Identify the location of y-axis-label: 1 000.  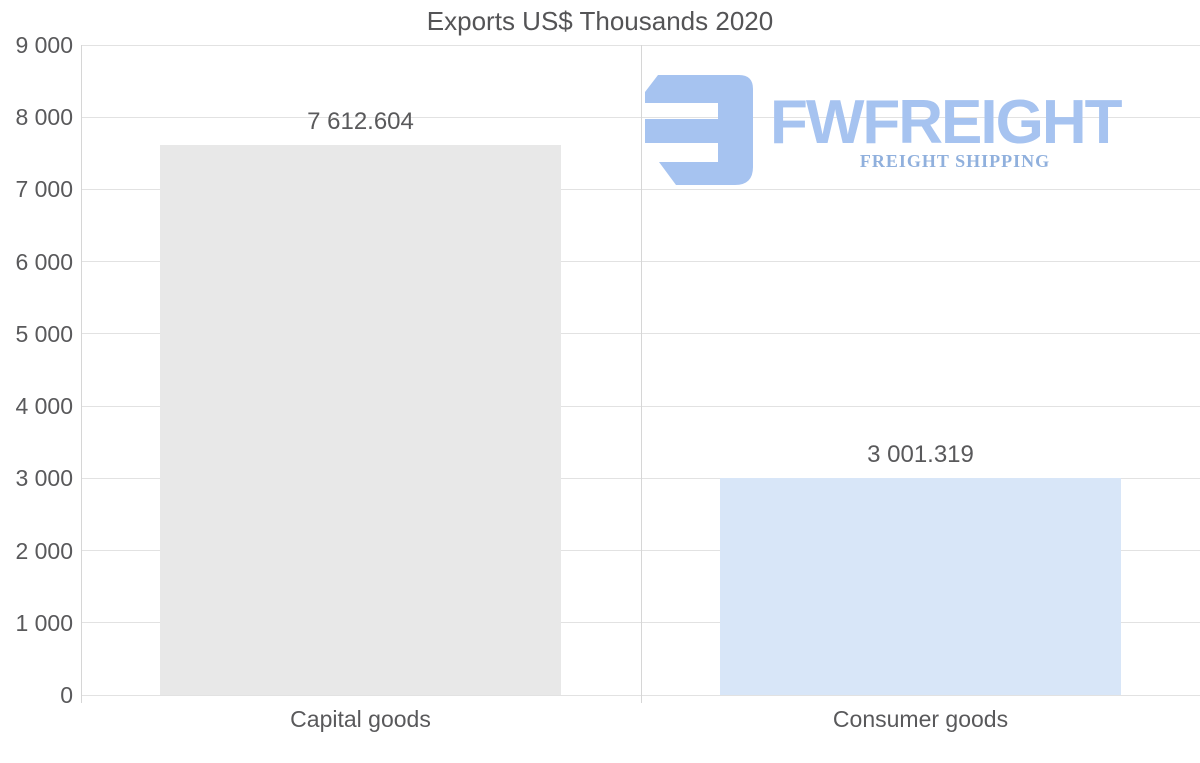
(44, 622).